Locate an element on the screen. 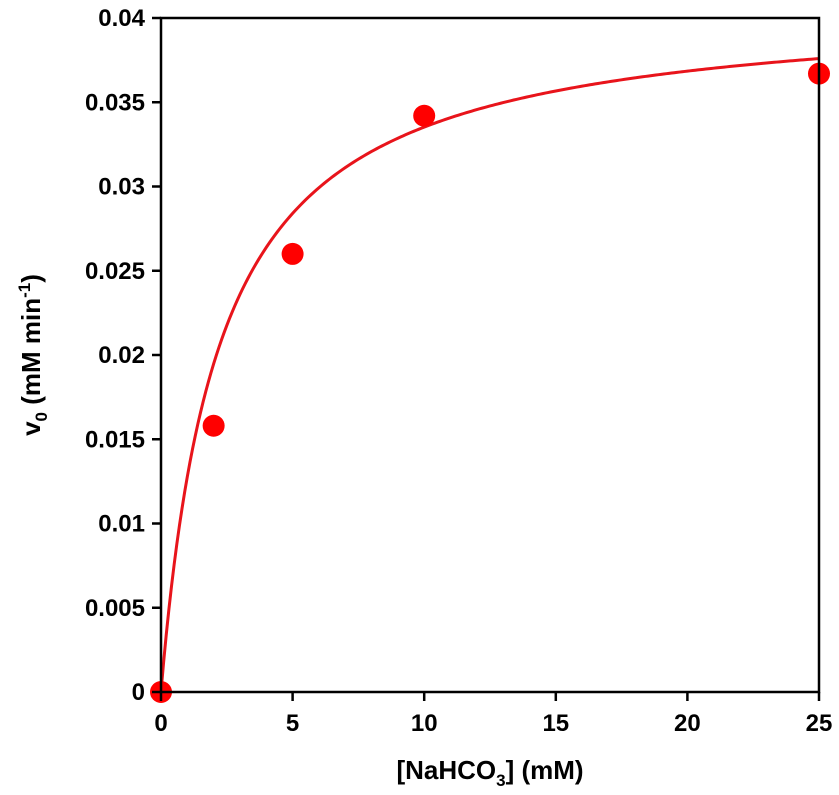 Image resolution: width=839 pixels, height=795 pixels. y-axis-title: v0 (mM min-1) is located at coordinates (33, 355).